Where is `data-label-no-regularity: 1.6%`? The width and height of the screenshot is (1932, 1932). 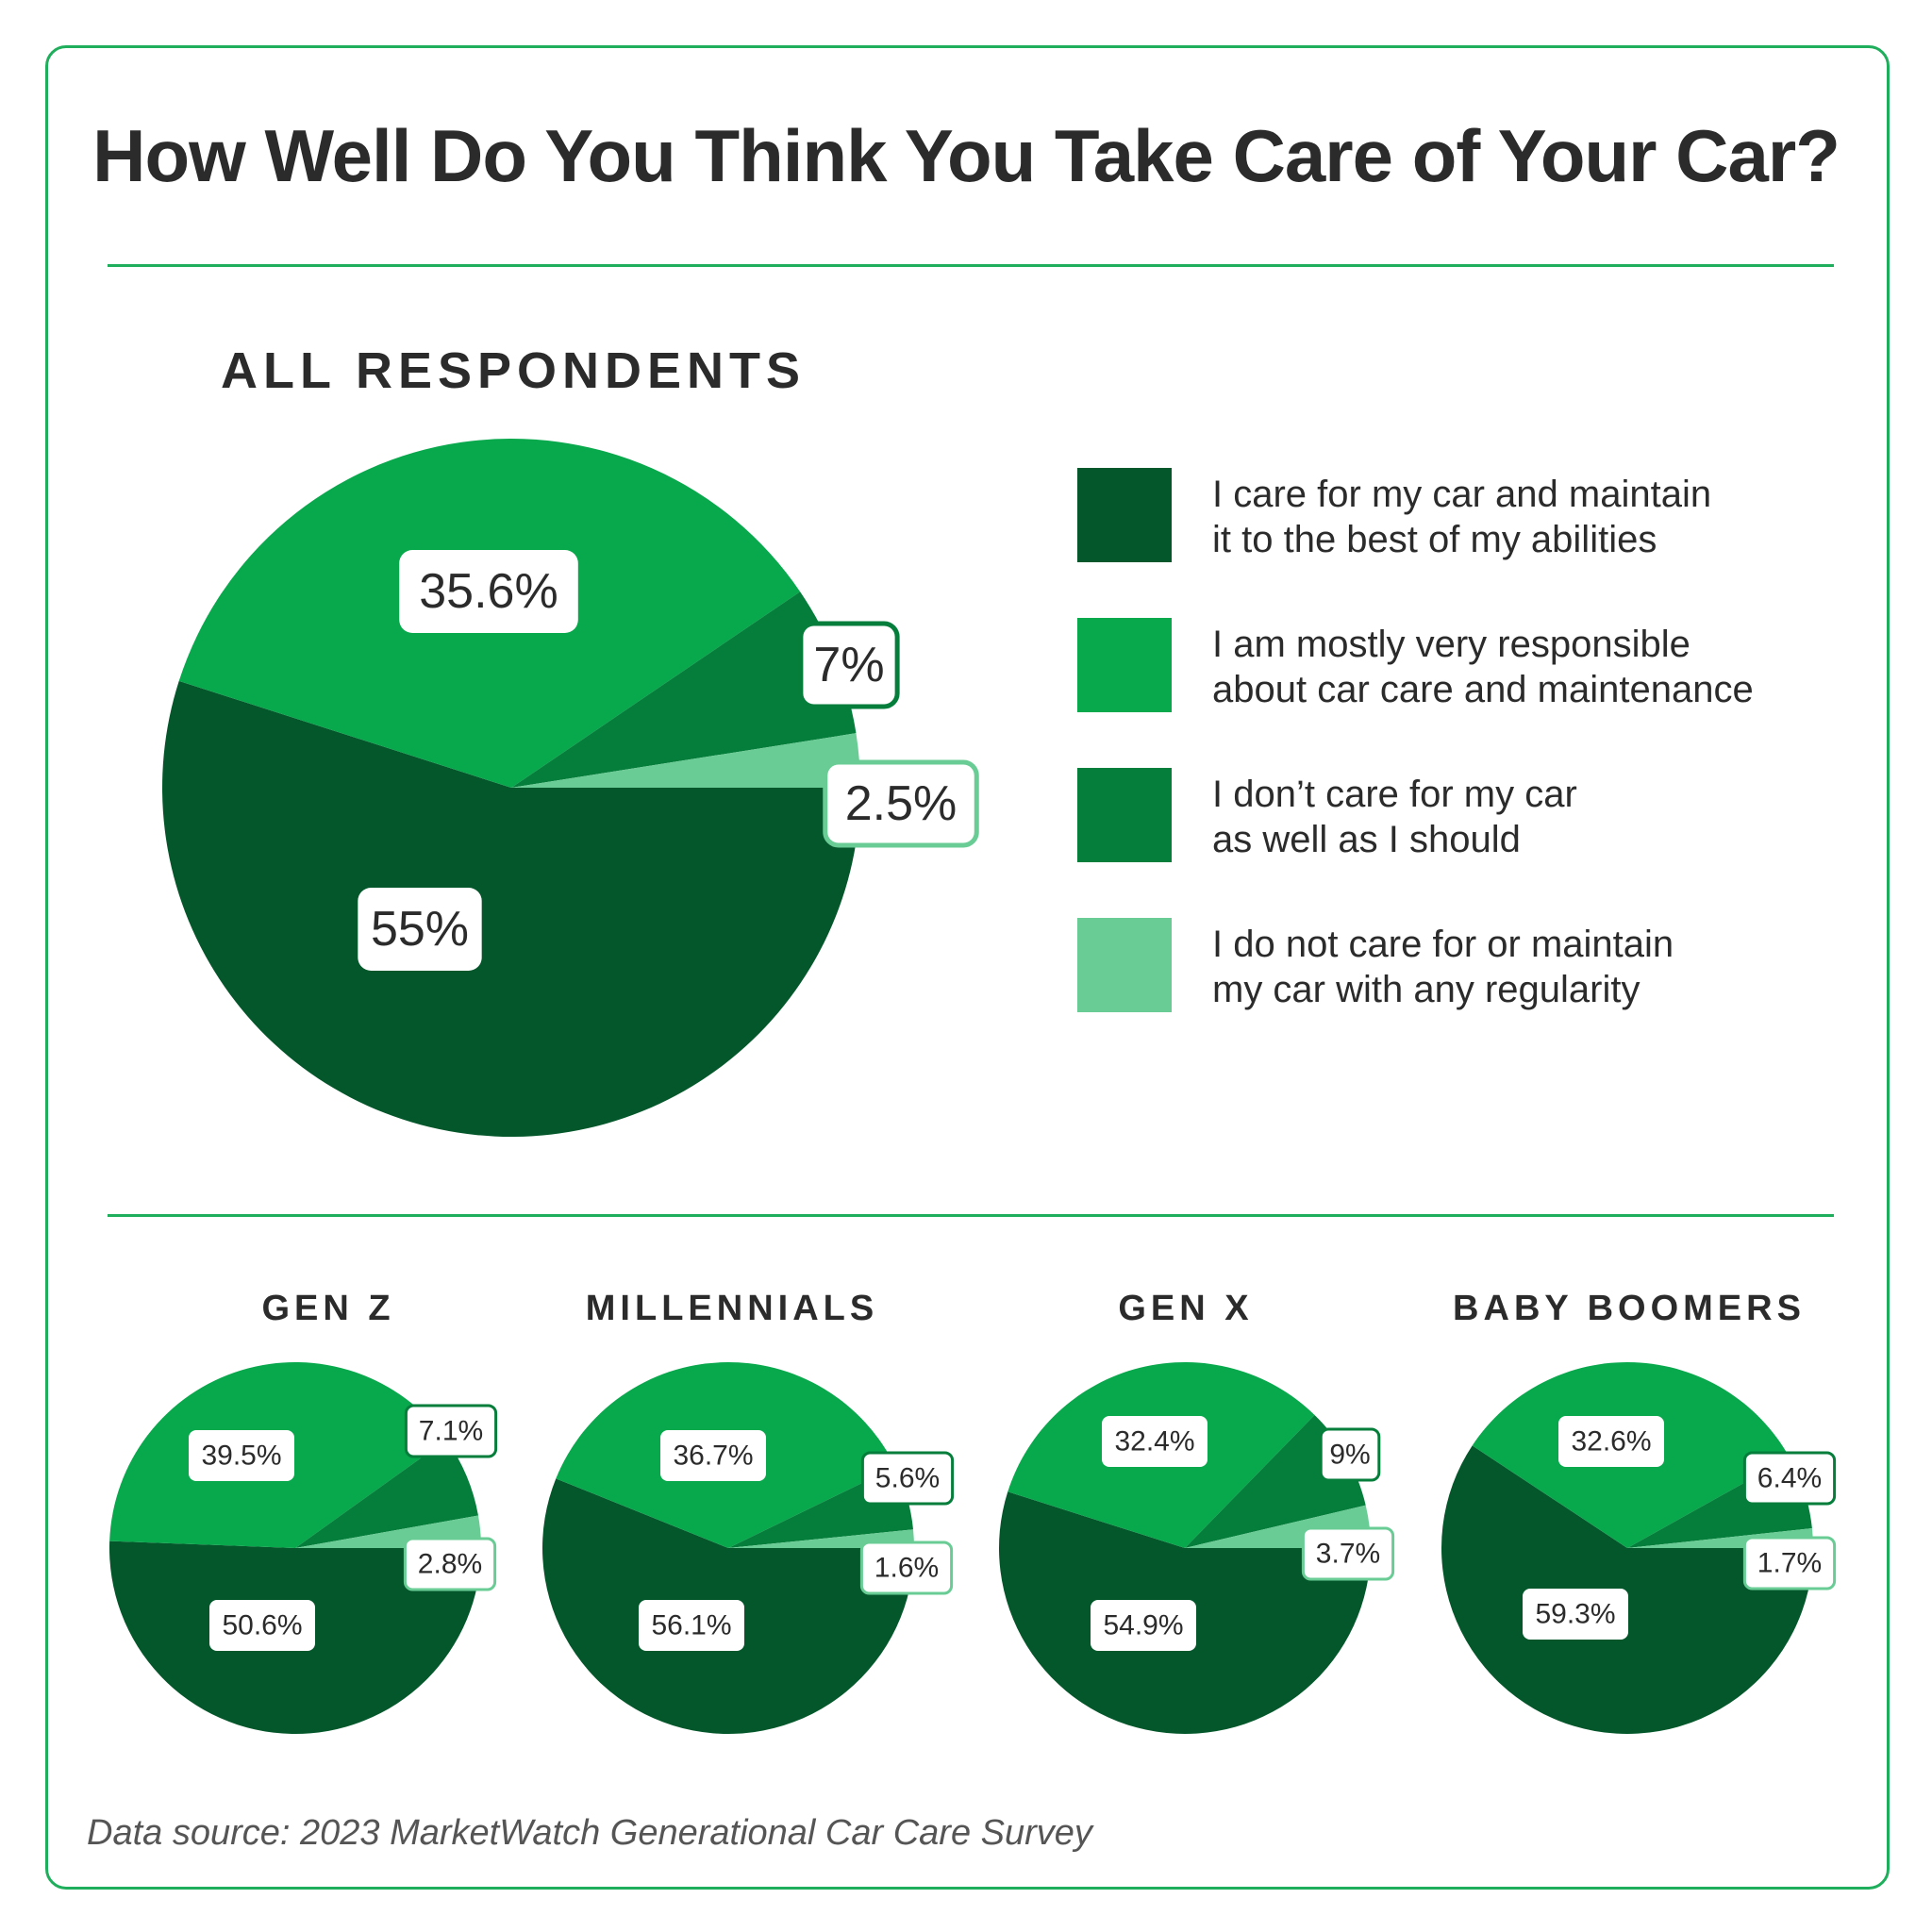 data-label-no-regularity: 1.6% is located at coordinates (907, 1568).